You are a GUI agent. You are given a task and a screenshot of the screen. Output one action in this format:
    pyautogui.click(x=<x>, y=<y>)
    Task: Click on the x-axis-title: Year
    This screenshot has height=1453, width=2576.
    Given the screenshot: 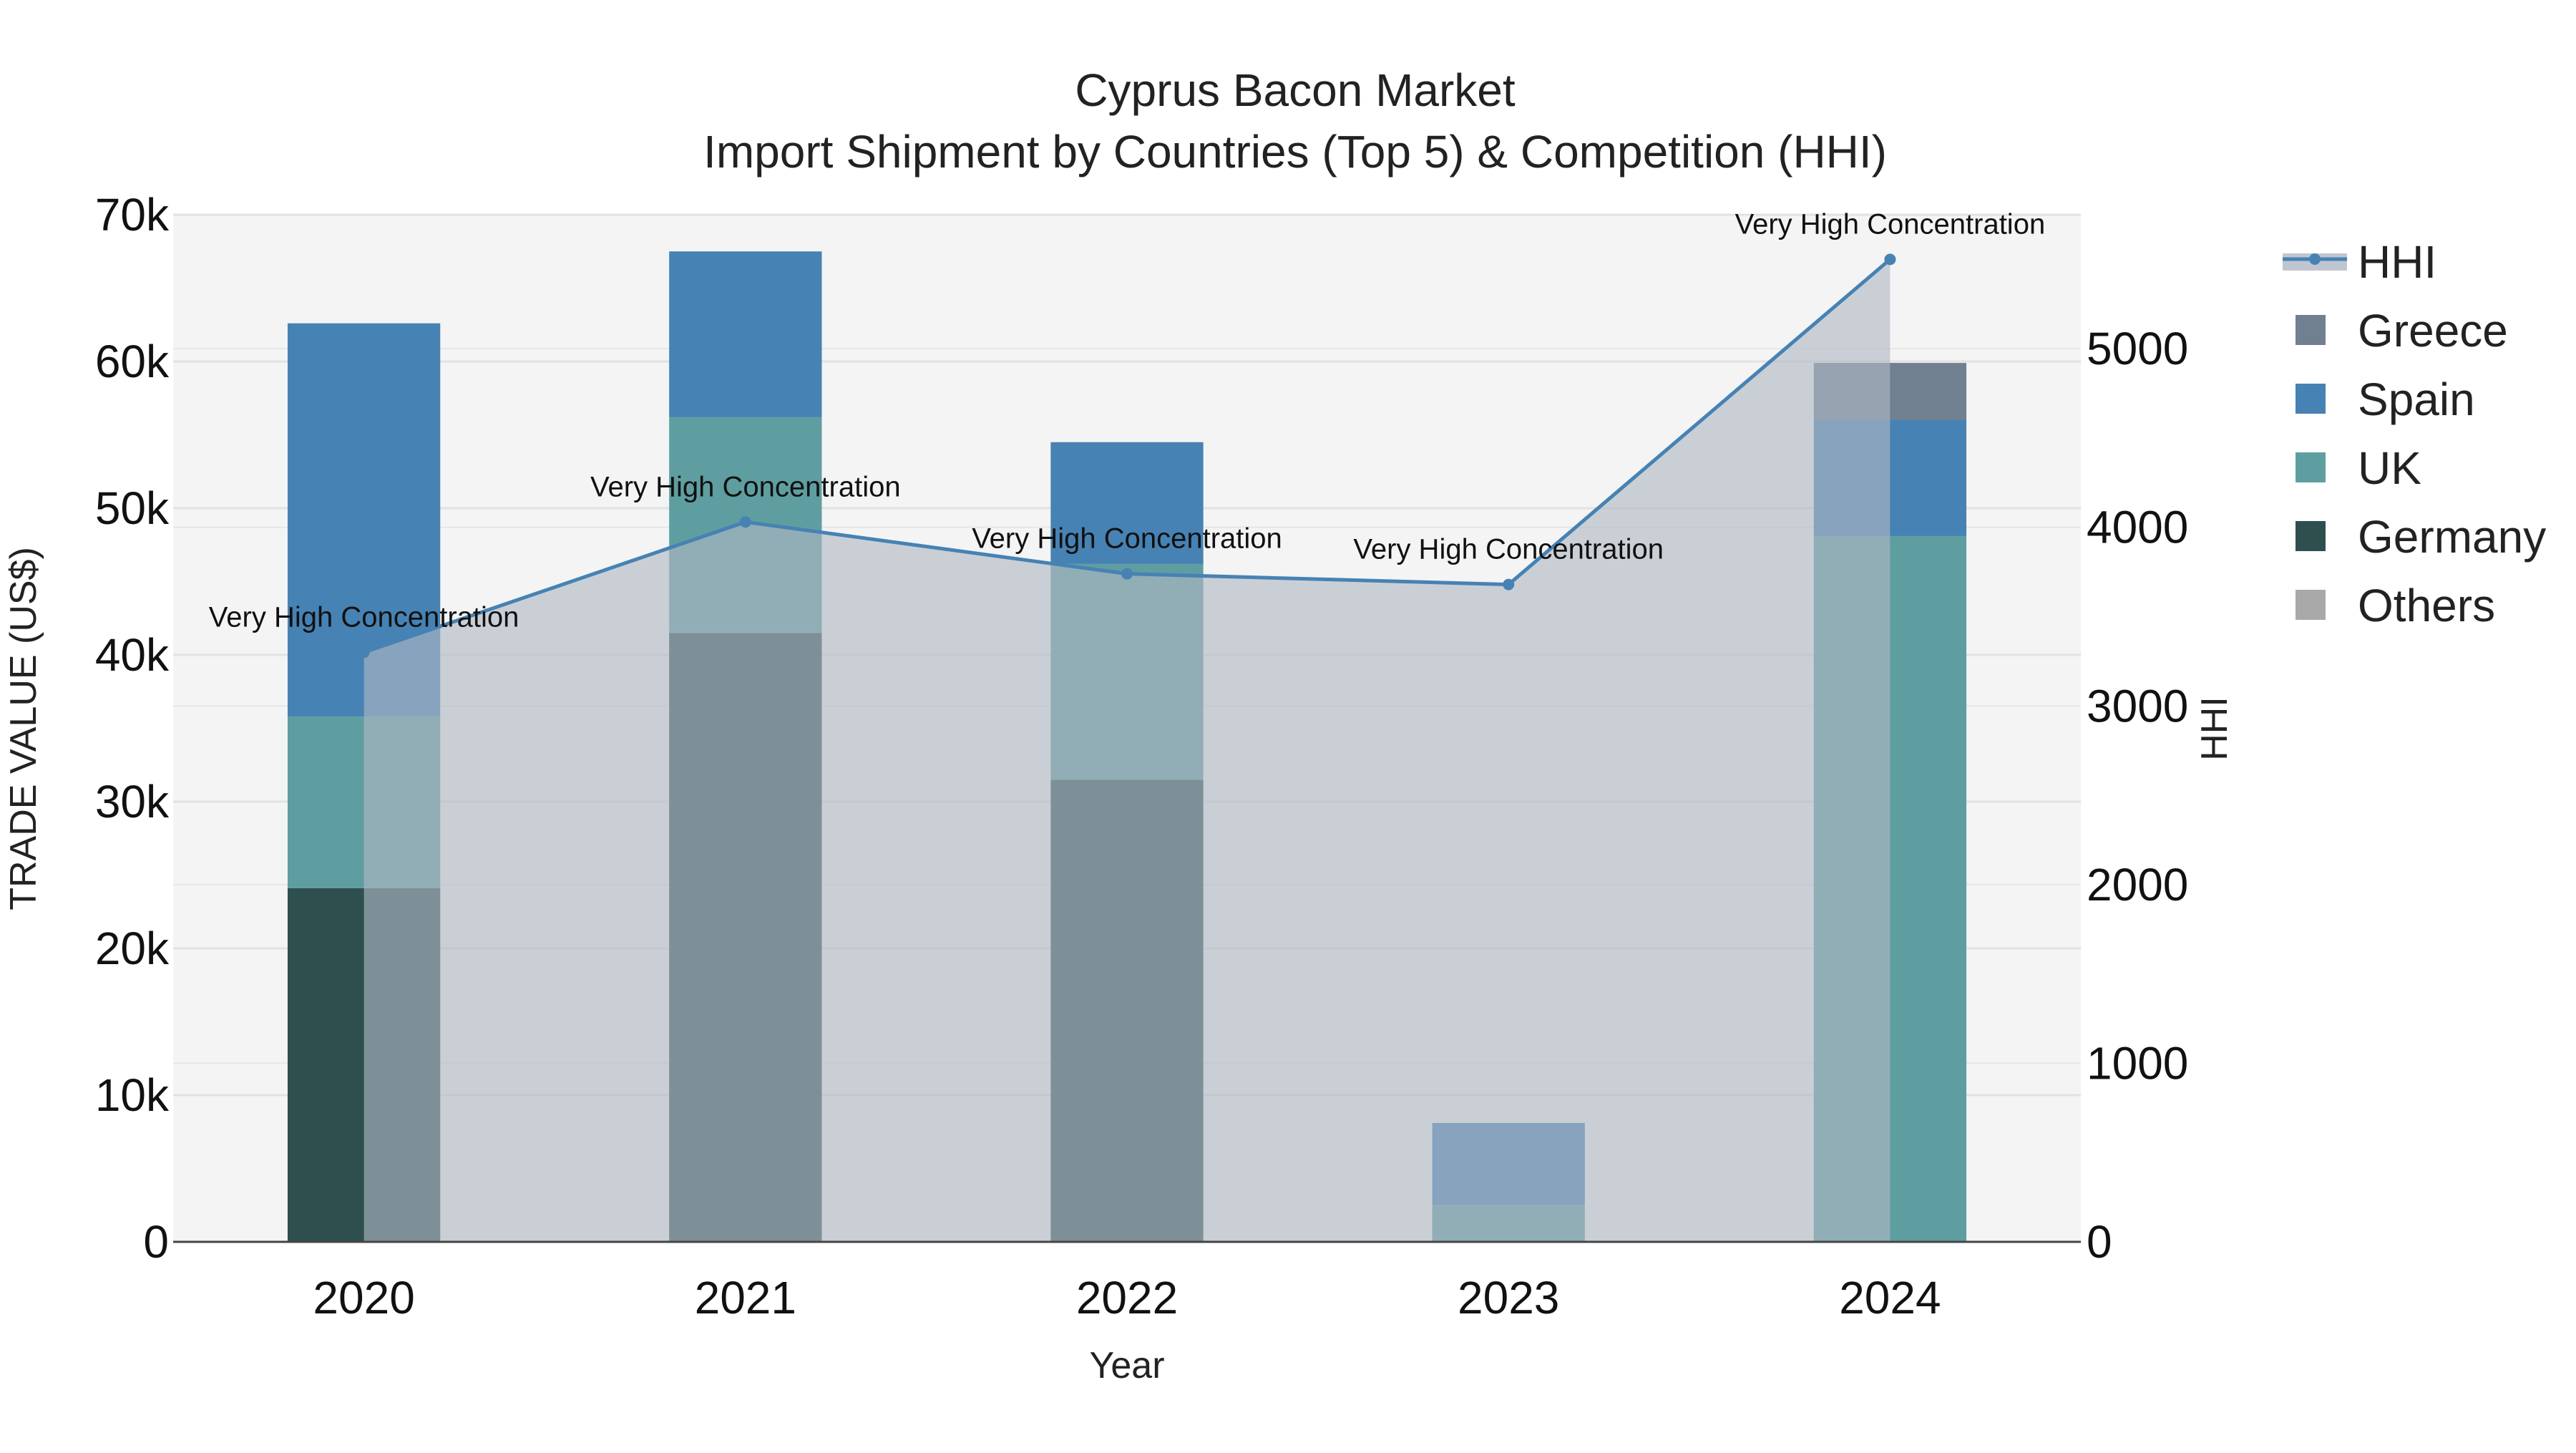 What is the action you would take?
    pyautogui.click(x=1126, y=1365)
    